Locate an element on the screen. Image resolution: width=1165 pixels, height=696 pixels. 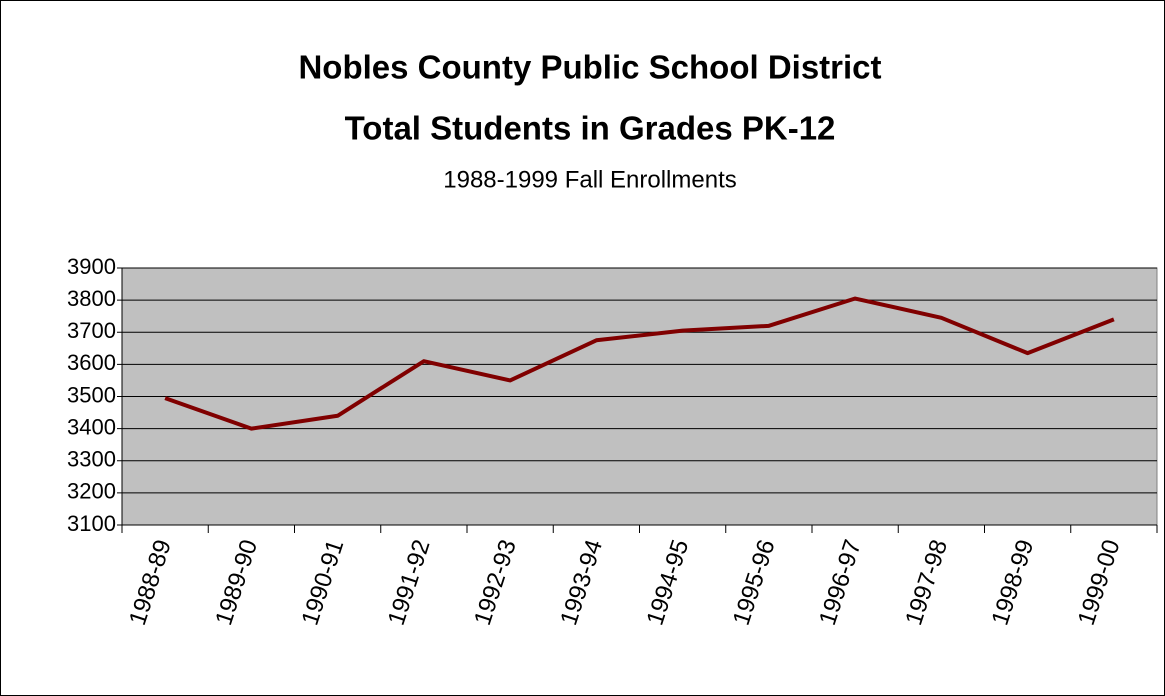
y-tick-label: 3800 is located at coordinates (91, 298).